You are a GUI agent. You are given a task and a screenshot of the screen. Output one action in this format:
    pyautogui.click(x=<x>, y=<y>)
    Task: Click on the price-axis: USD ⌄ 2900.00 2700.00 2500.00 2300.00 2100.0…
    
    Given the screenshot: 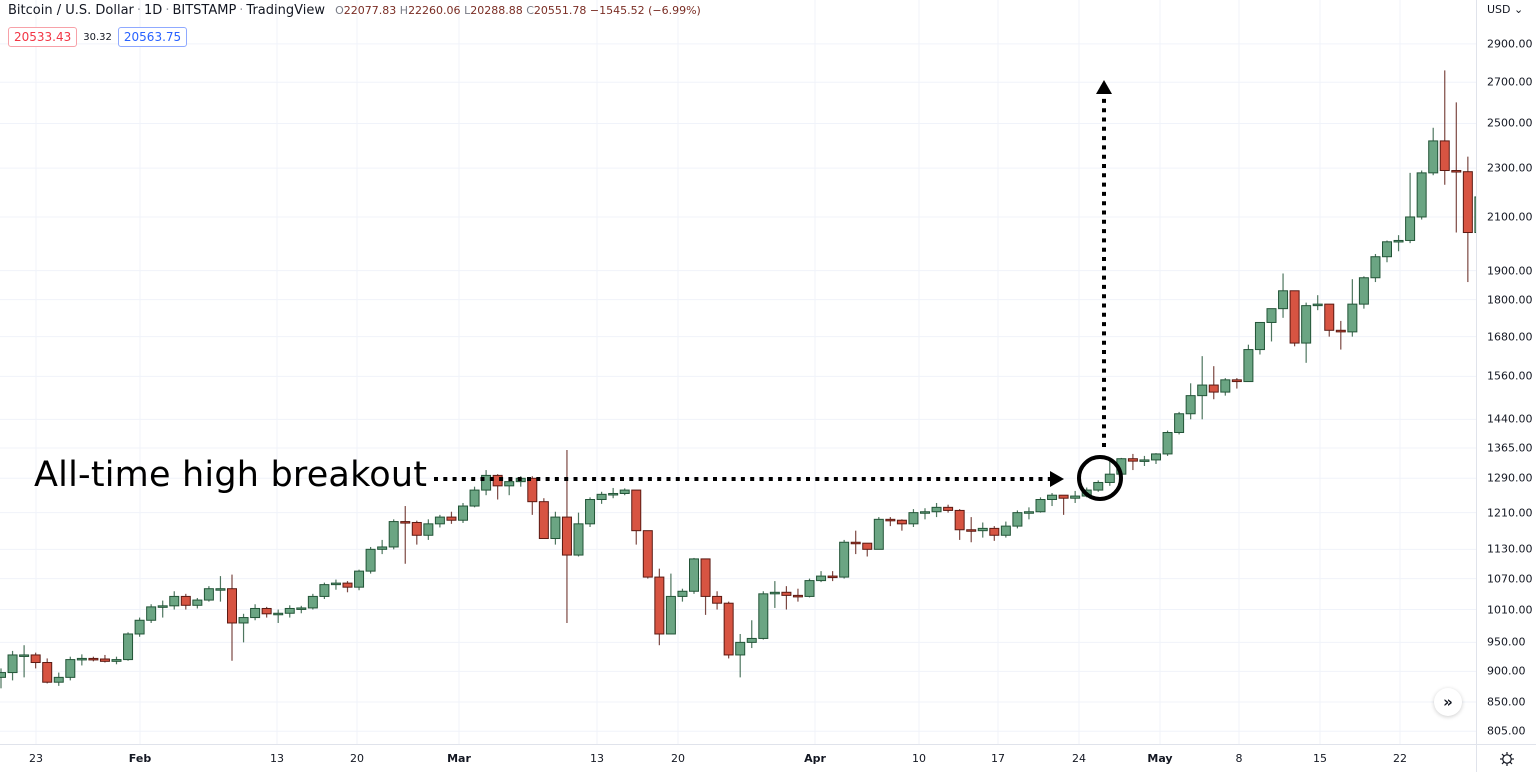 What is the action you would take?
    pyautogui.click(x=1506, y=372)
    